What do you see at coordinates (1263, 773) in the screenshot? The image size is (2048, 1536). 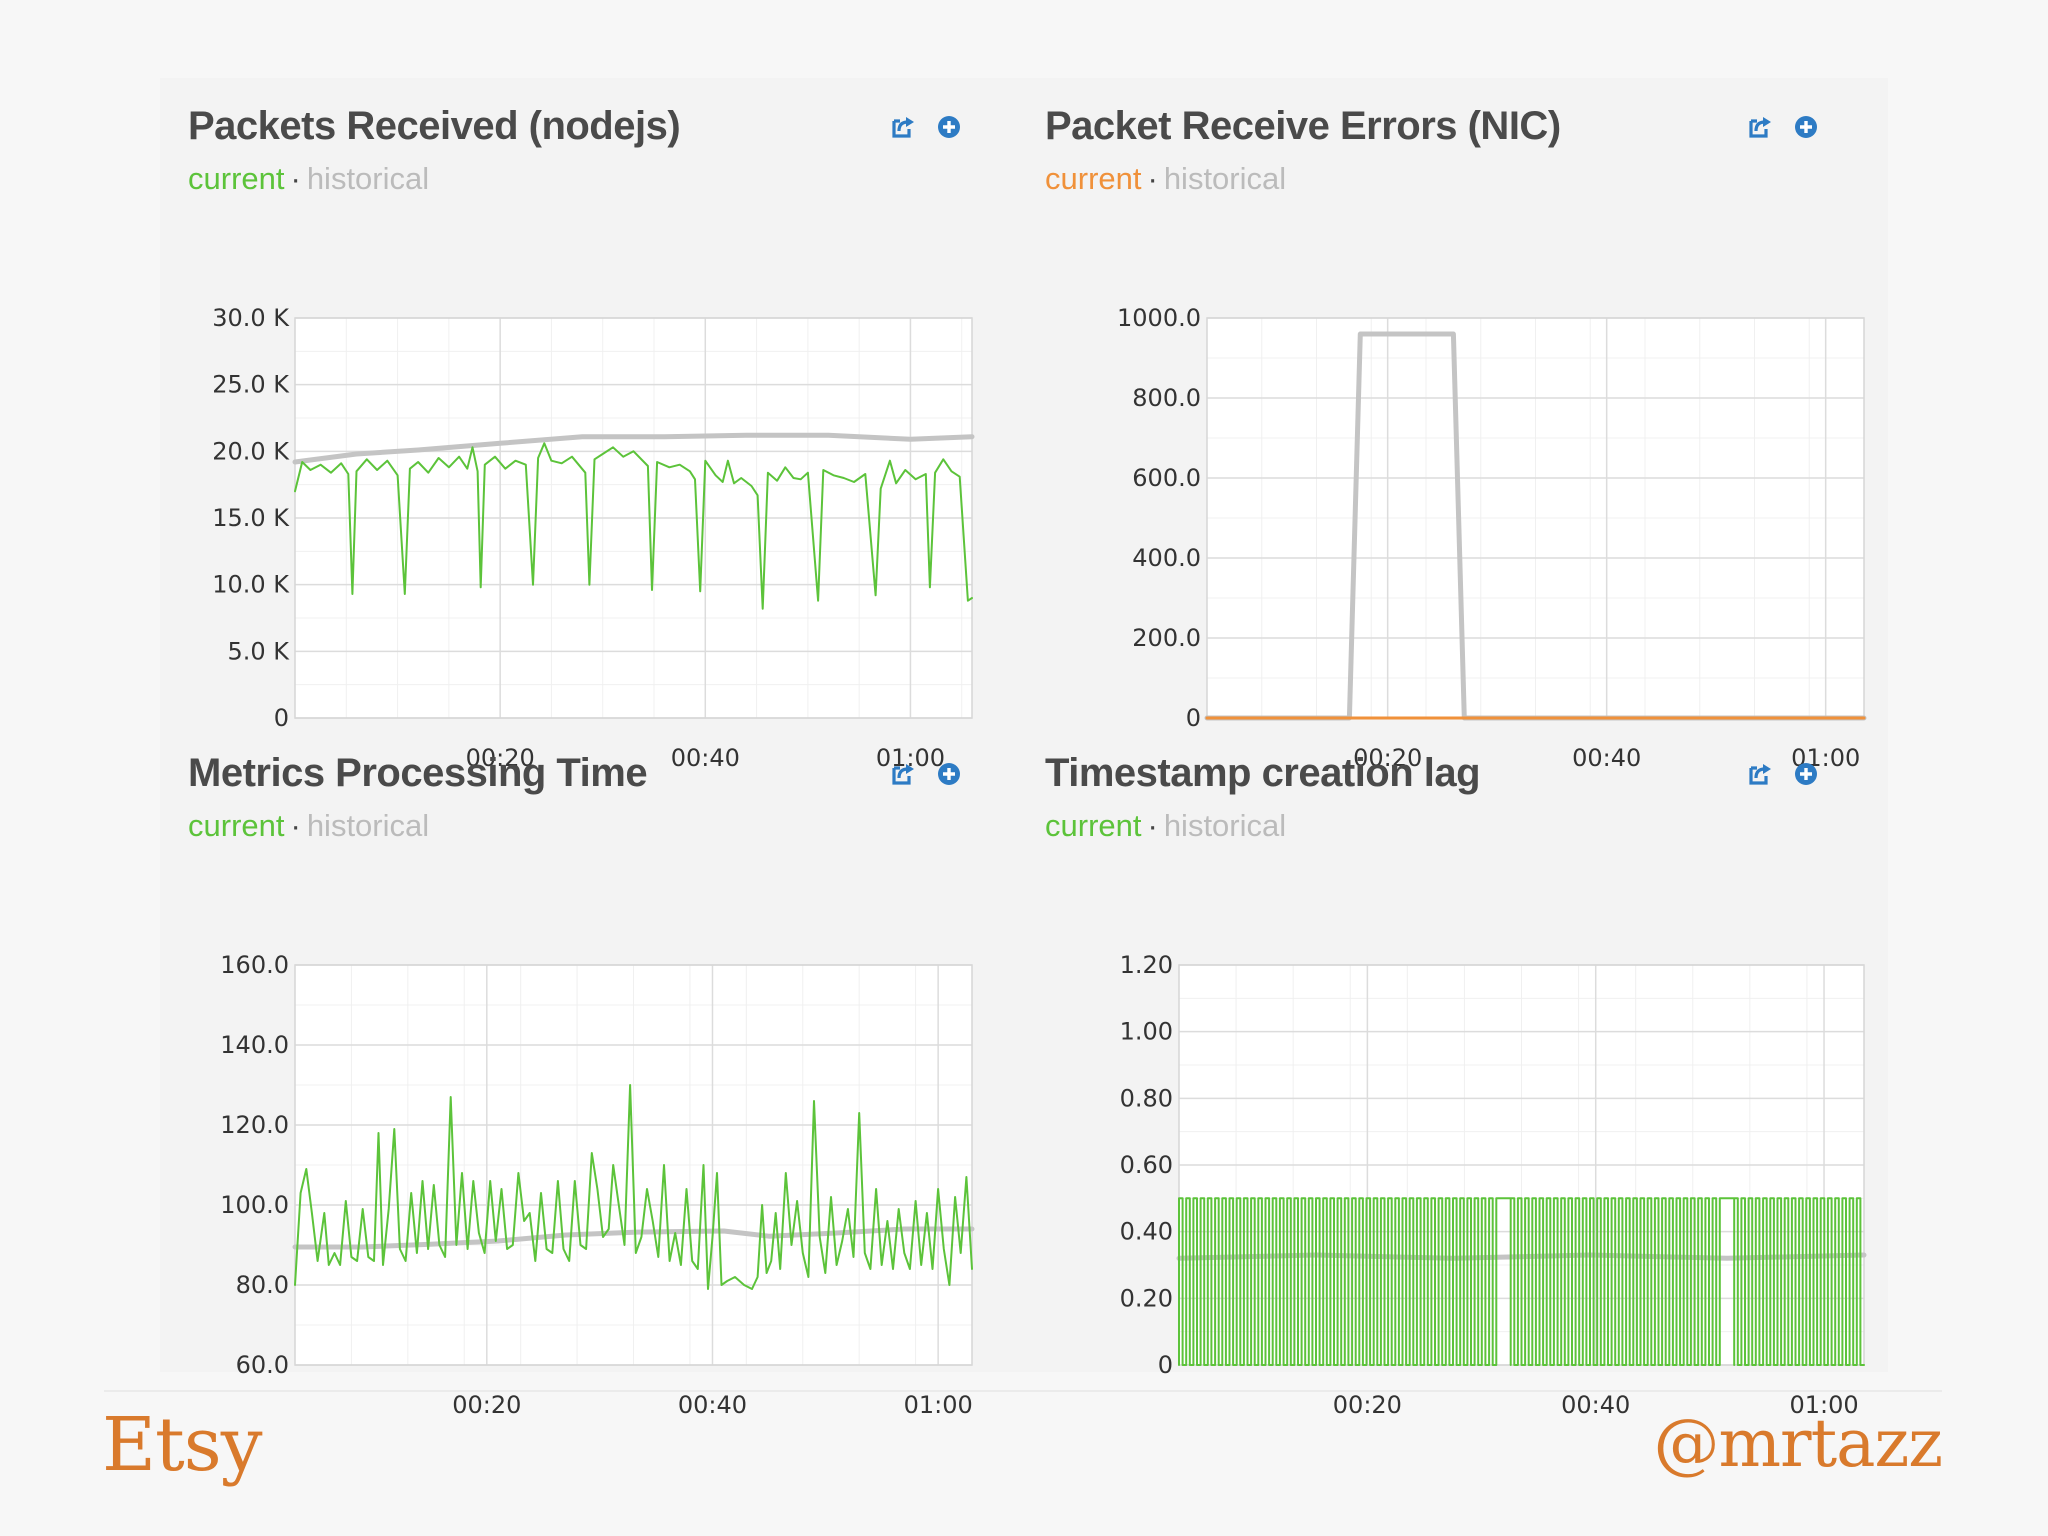 I see `panel-title: Timestamp creation lag` at bounding box center [1263, 773].